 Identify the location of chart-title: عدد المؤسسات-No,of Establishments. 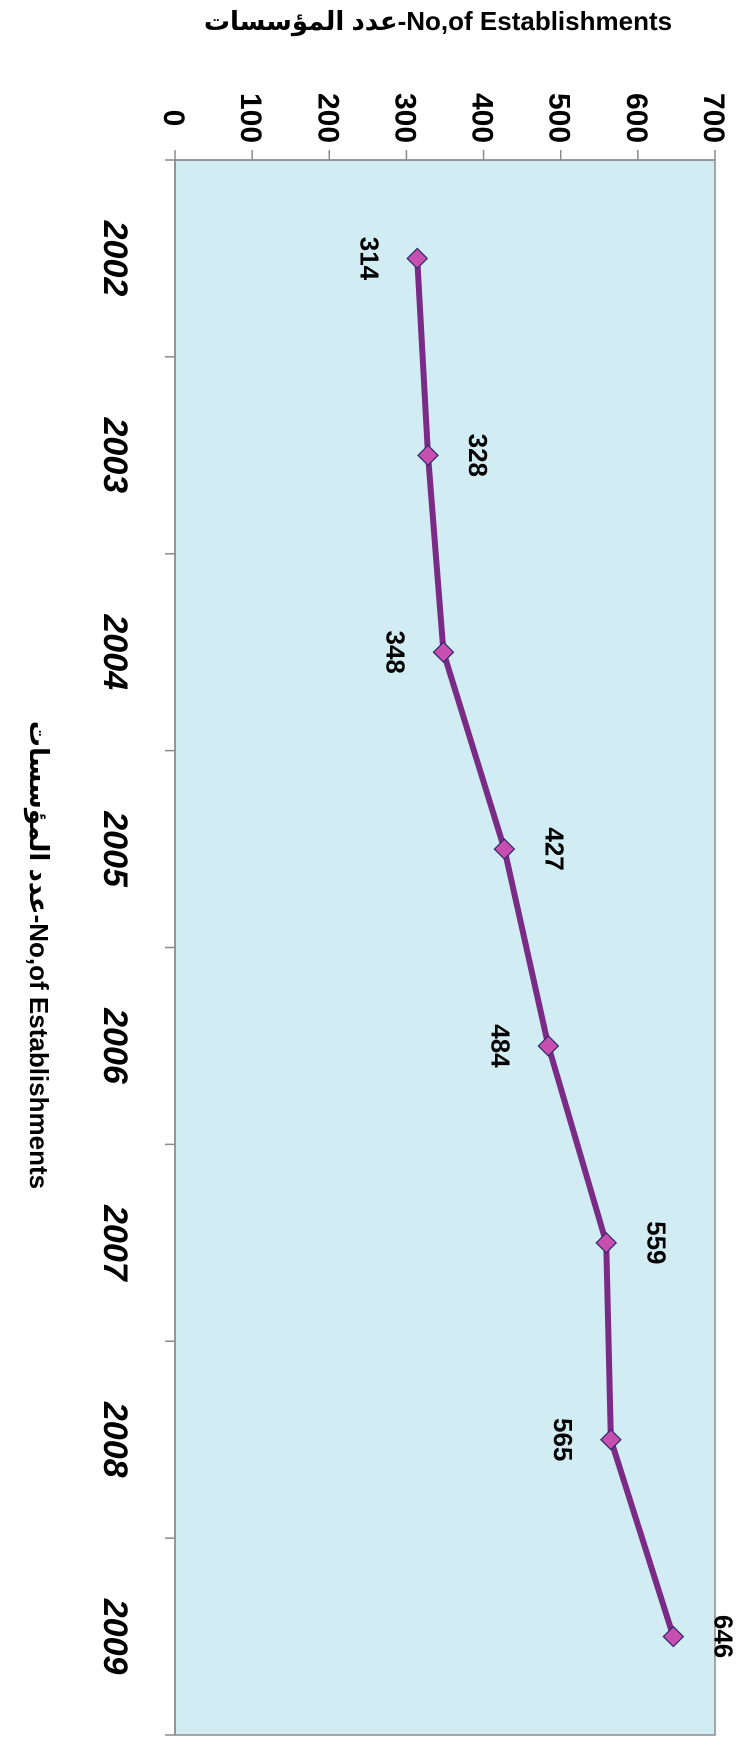
(438, 21).